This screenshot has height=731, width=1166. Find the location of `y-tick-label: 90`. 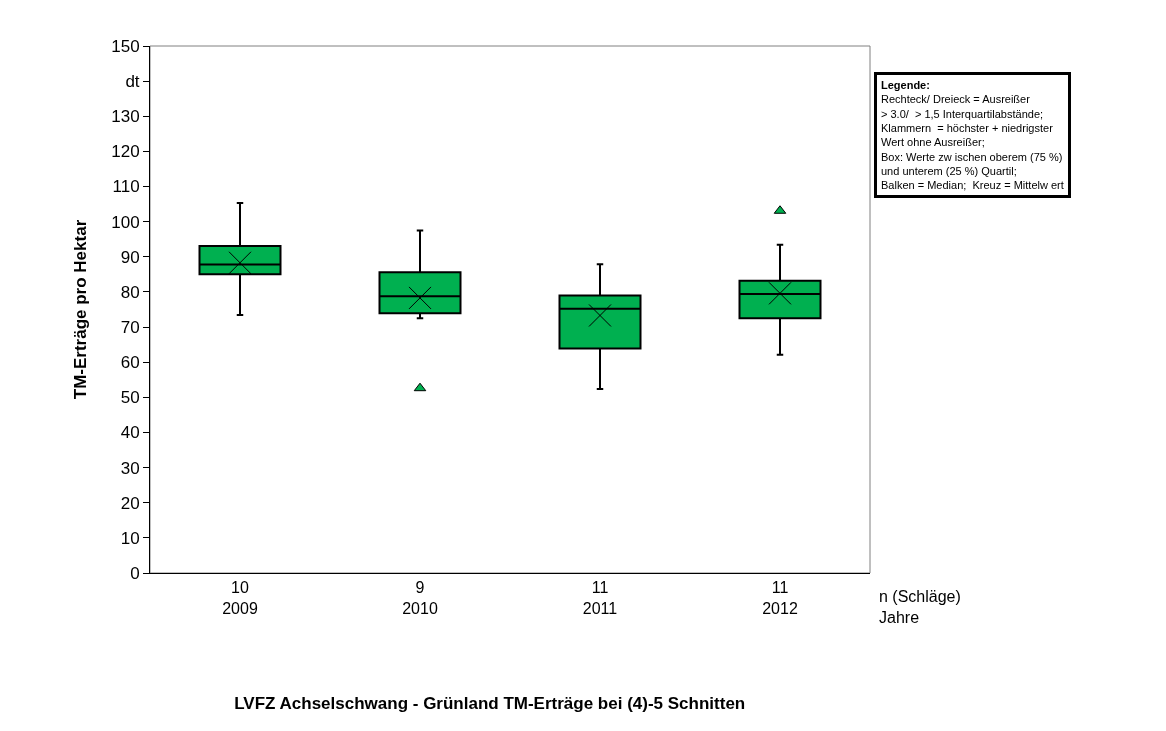

y-tick-label: 90 is located at coordinates (130, 257).